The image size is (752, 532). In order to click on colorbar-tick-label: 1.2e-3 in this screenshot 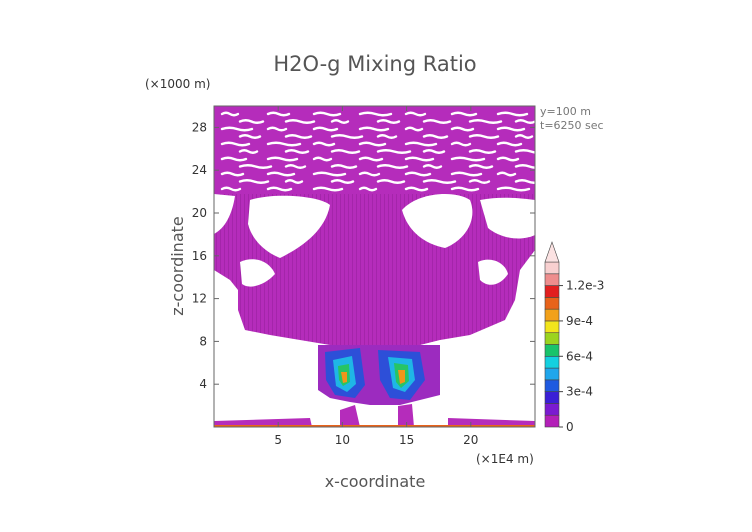, I will do `click(585, 286)`.